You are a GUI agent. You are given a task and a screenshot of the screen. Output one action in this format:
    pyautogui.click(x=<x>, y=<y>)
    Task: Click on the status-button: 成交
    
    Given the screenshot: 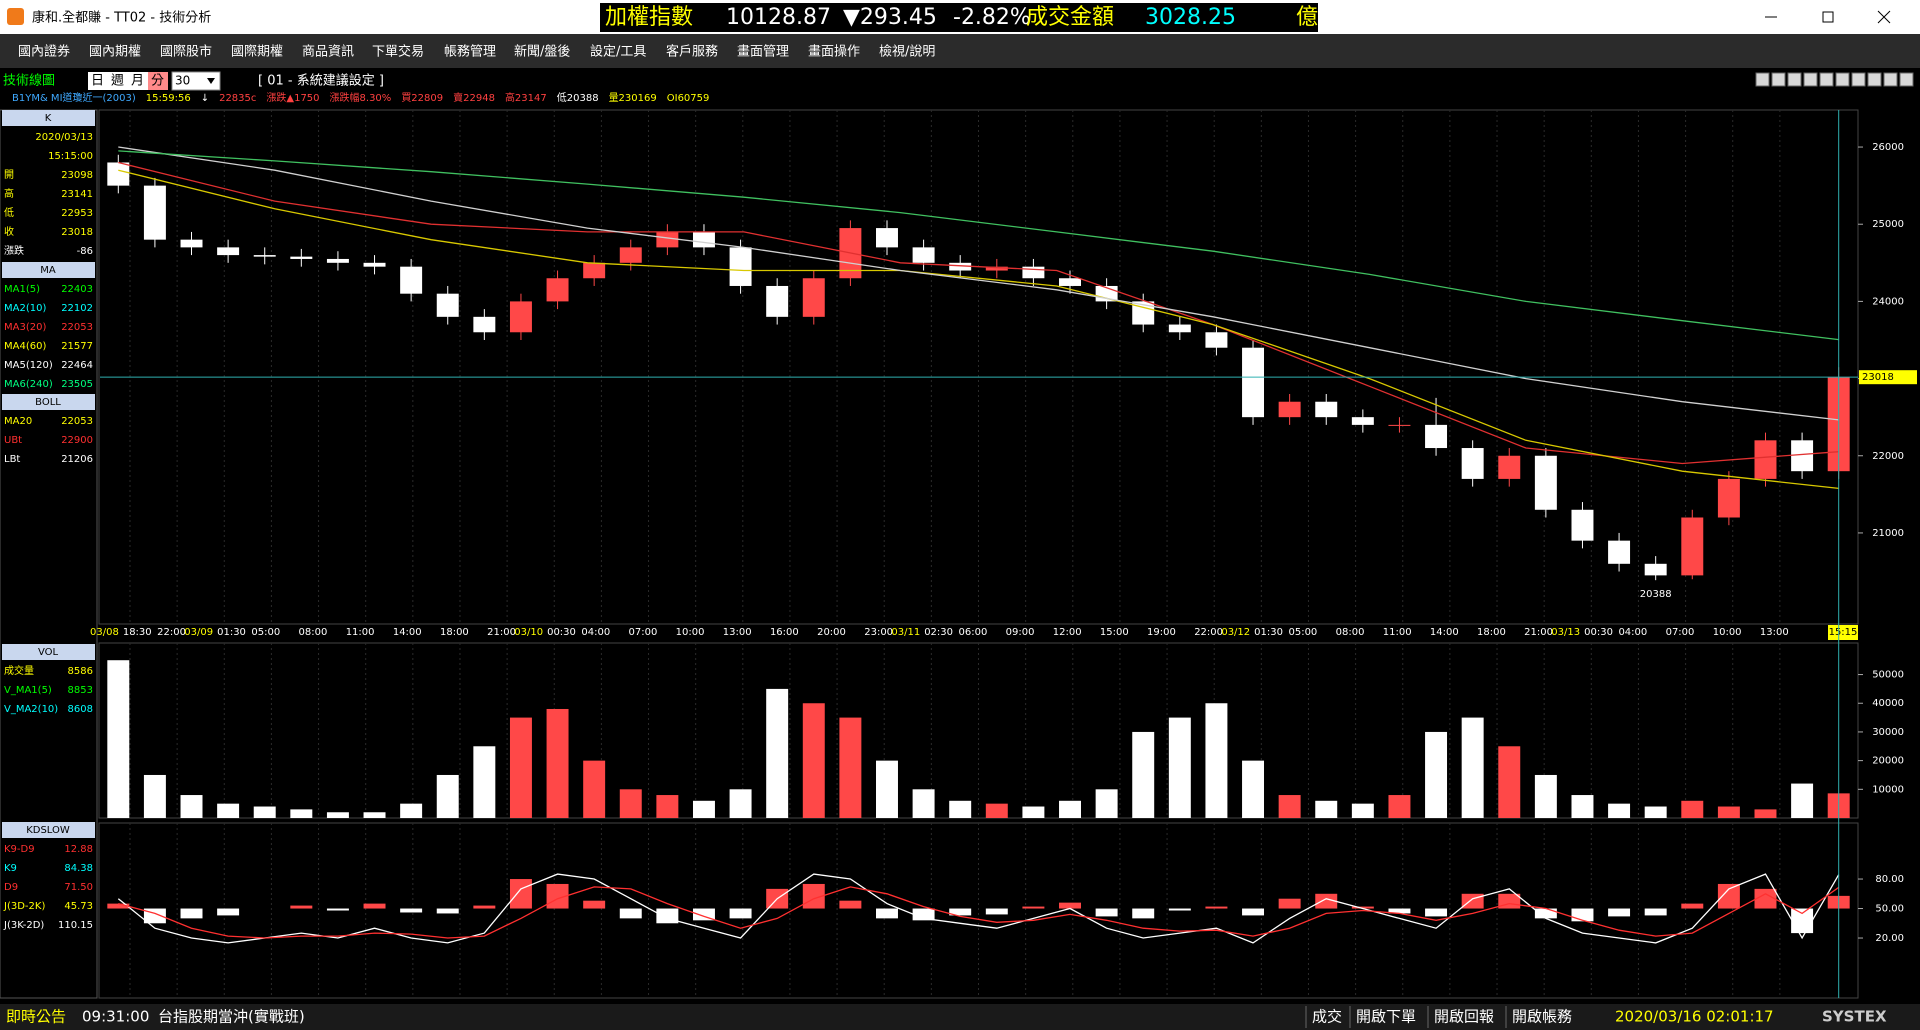 What is the action you would take?
    pyautogui.click(x=1327, y=1017)
    